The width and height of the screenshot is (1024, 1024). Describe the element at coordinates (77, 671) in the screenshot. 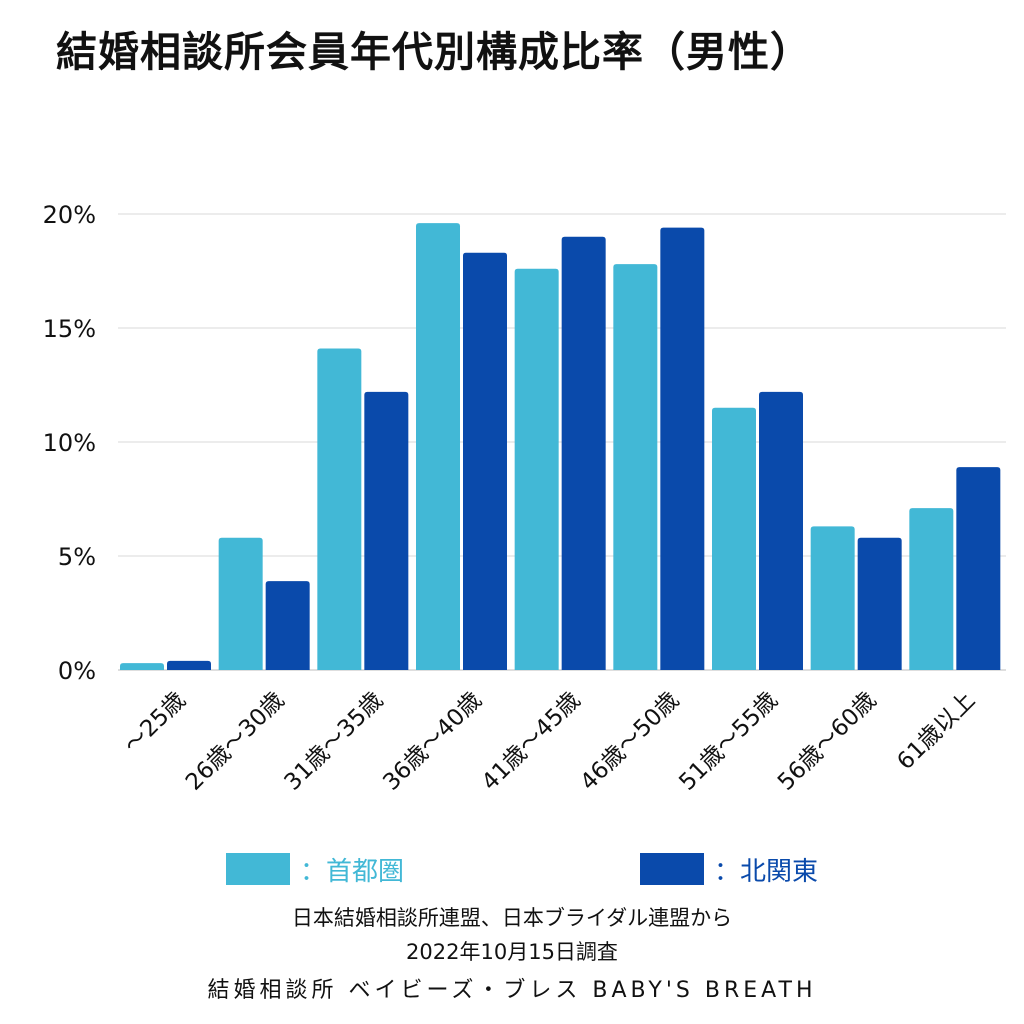

I see `y-tick-label: 0%` at that location.